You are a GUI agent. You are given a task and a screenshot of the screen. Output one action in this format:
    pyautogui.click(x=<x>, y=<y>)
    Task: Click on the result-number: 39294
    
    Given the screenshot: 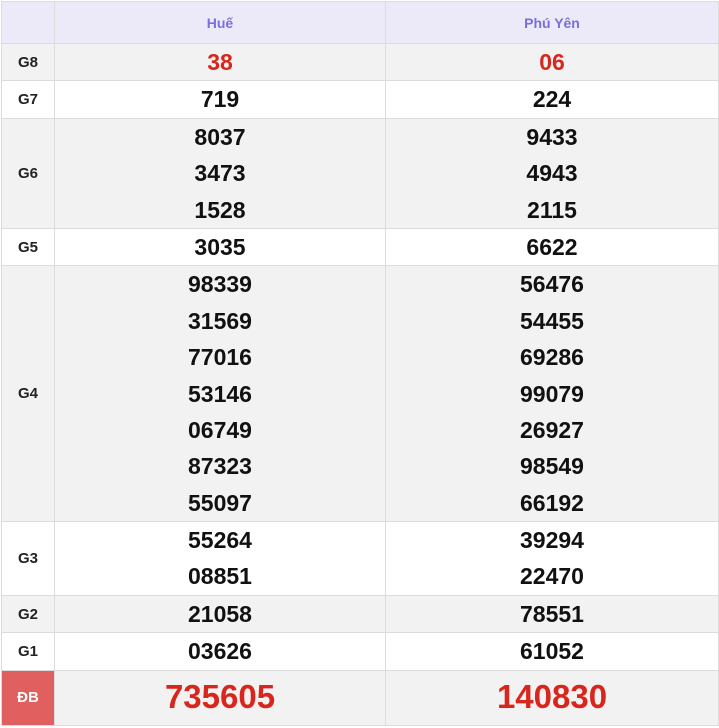 What is the action you would take?
    pyautogui.click(x=552, y=540)
    